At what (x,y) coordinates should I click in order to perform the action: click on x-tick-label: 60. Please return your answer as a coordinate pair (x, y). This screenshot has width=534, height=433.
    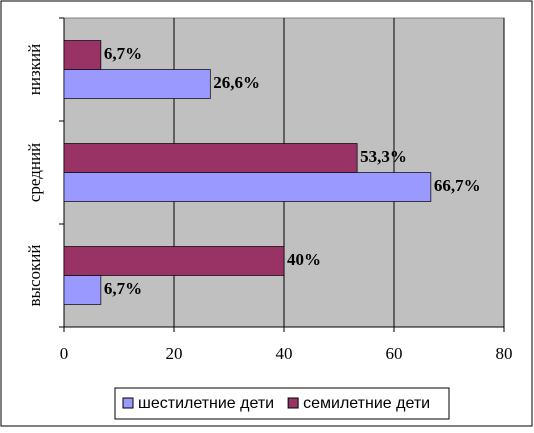
    Looking at the image, I should click on (394, 353).